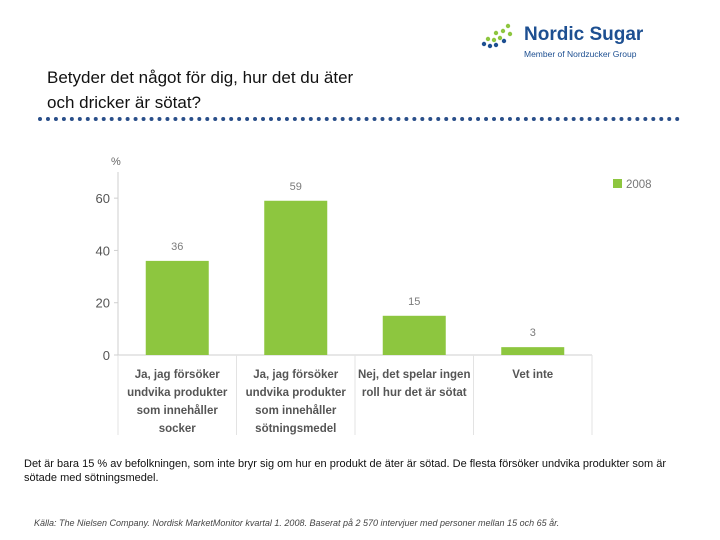  What do you see at coordinates (295, 429) in the screenshot?
I see `x-tick-label: sötningsmedel` at bounding box center [295, 429].